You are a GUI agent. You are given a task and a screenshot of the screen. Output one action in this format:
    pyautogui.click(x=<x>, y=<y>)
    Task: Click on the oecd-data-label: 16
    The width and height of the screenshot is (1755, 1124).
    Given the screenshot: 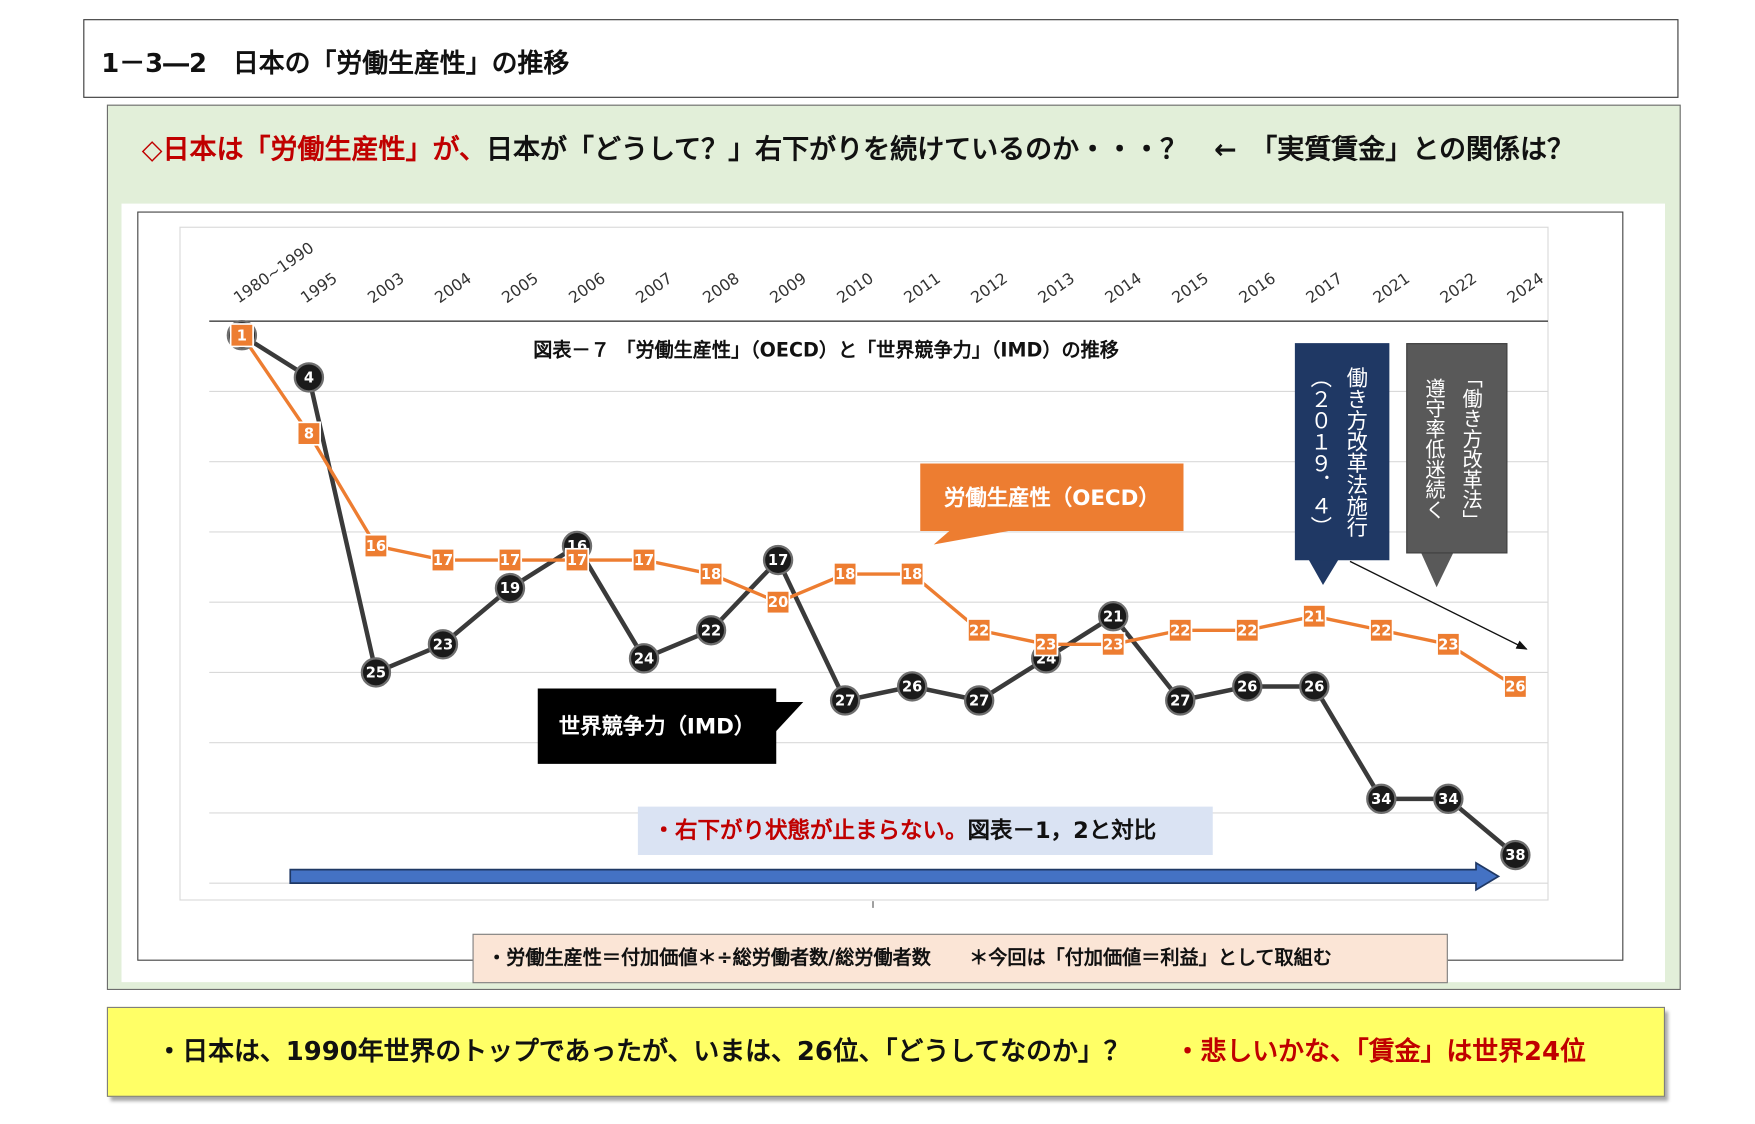 What is the action you would take?
    pyautogui.click(x=376, y=546)
    